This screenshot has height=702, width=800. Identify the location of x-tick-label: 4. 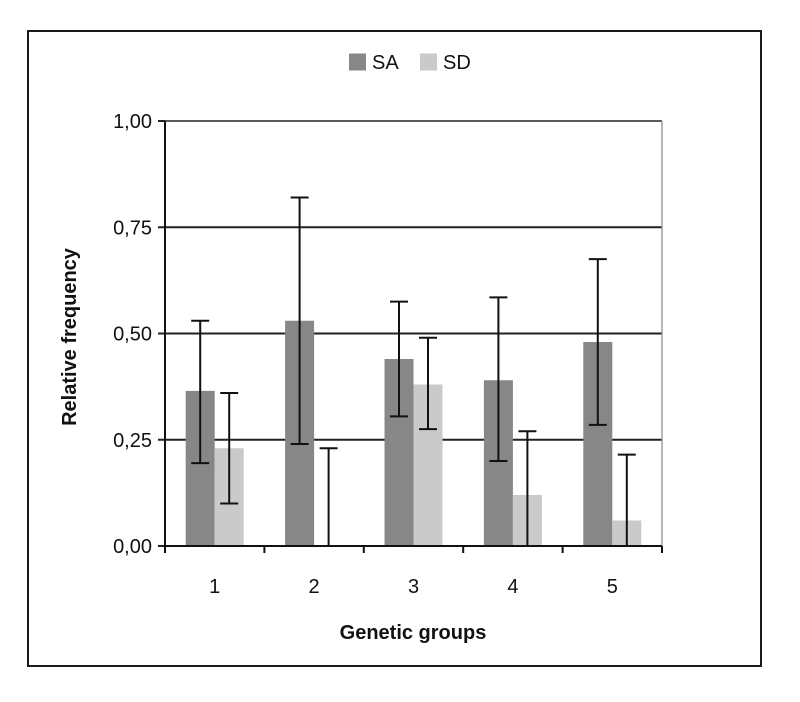
(512, 587).